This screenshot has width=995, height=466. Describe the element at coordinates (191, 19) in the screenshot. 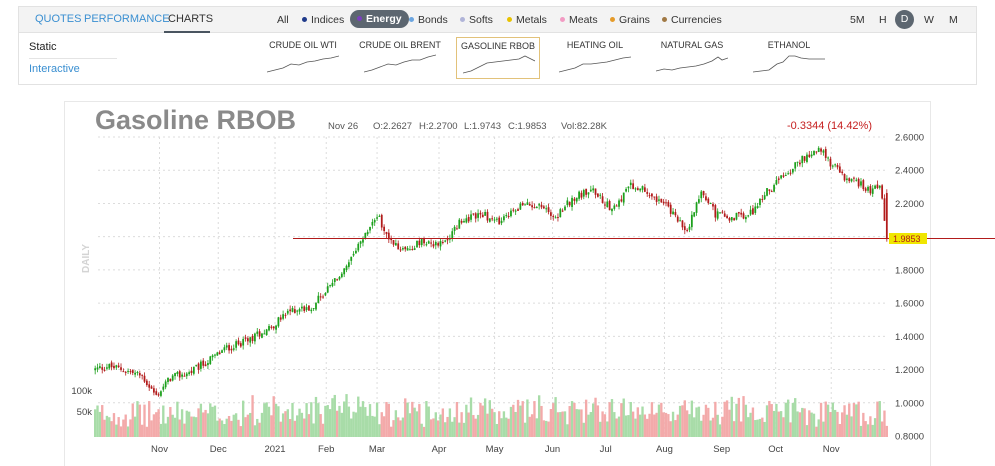

I see `tab-charts: CHARTS` at that location.